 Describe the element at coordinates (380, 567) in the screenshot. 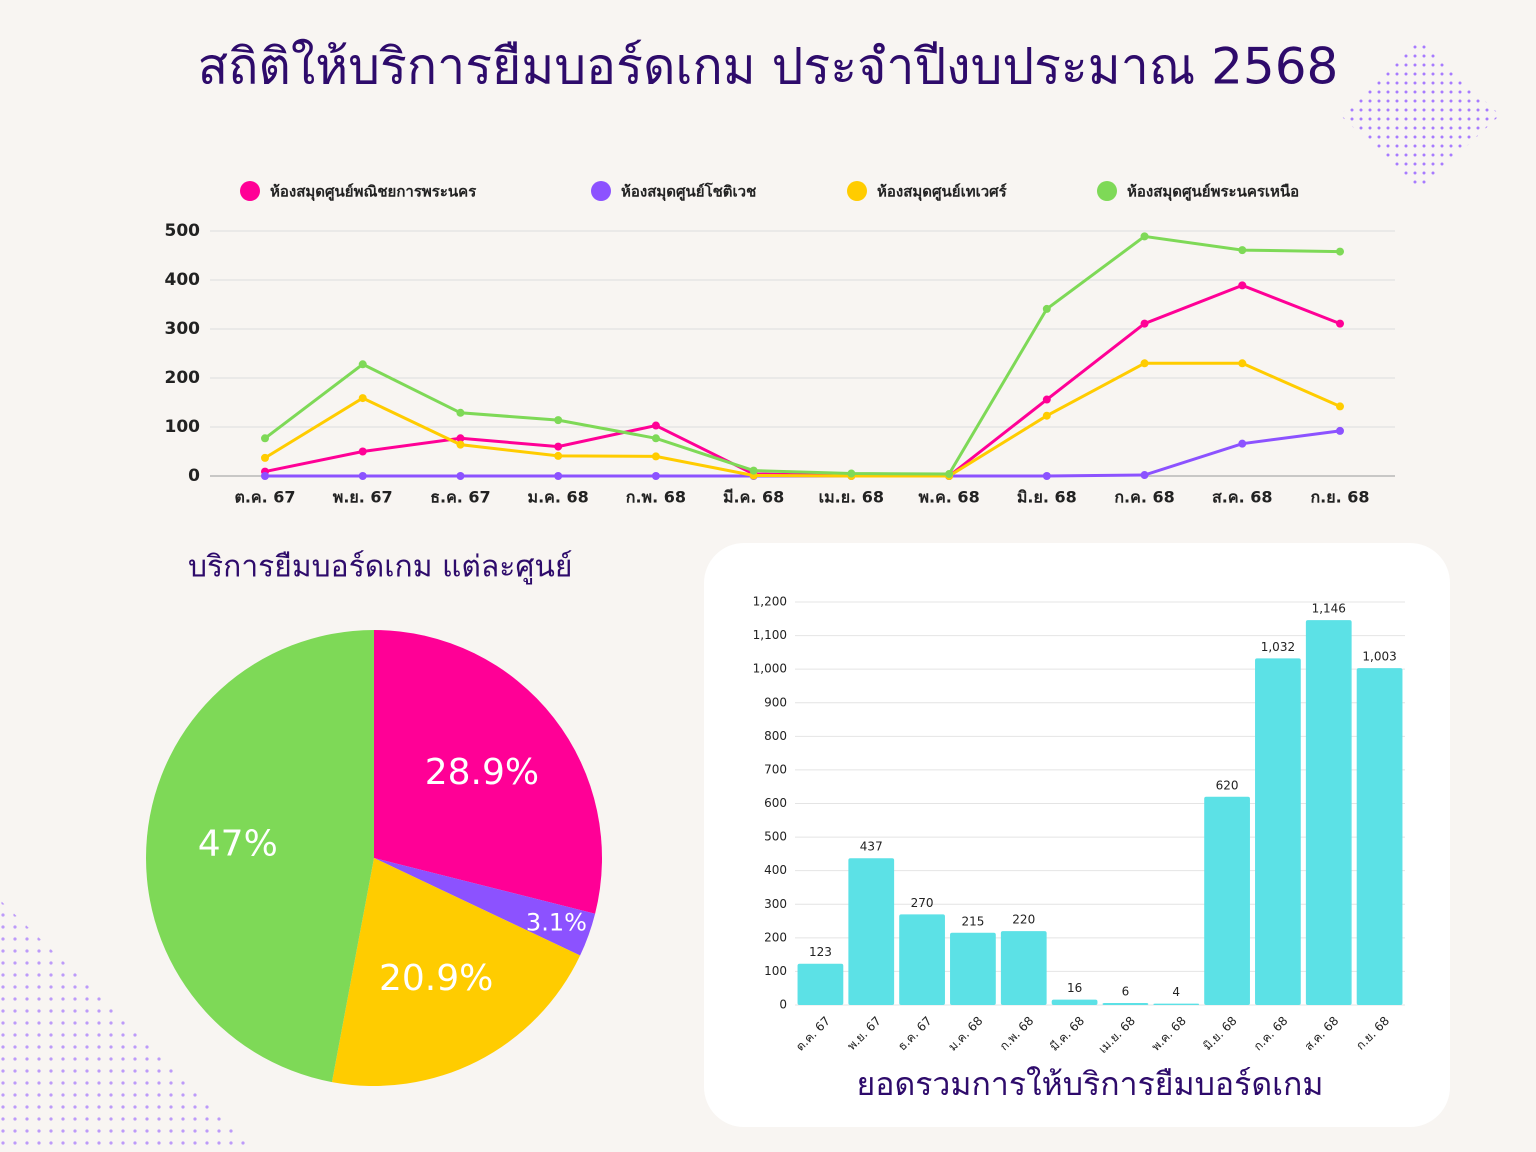

I see `chart-title: บริการยืมบอร์ดเกม แต่ละศูนย์` at that location.